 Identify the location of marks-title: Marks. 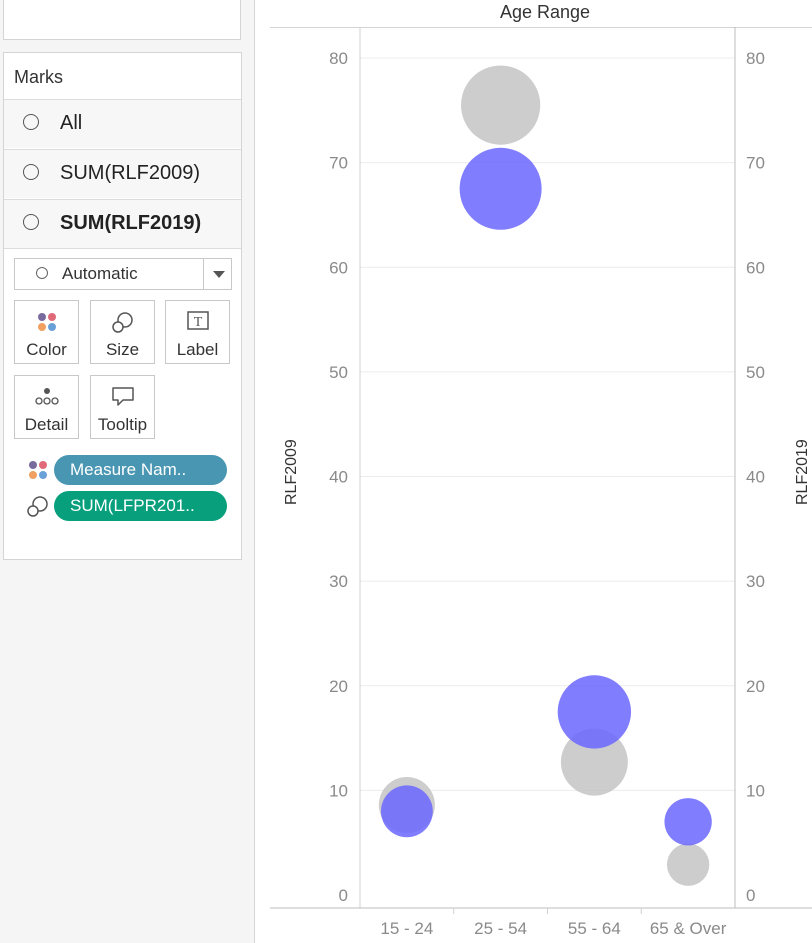
(38, 77).